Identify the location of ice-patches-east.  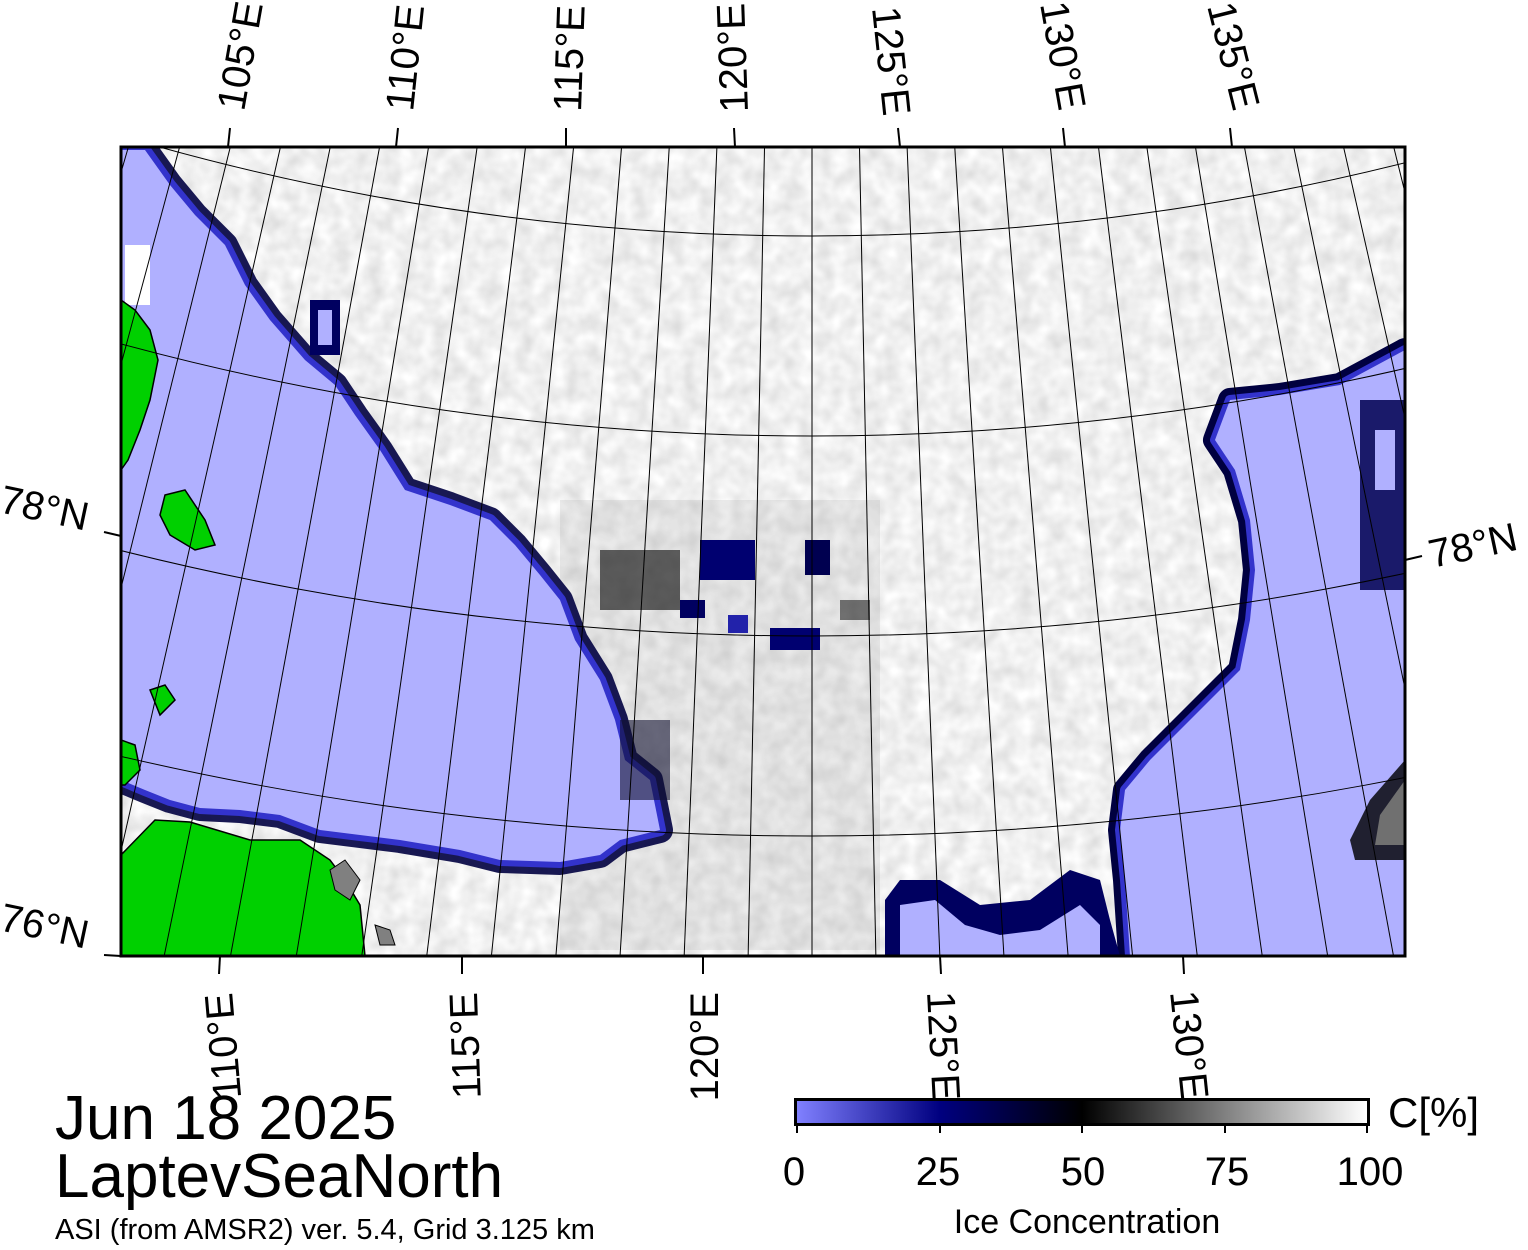
(1377, 630).